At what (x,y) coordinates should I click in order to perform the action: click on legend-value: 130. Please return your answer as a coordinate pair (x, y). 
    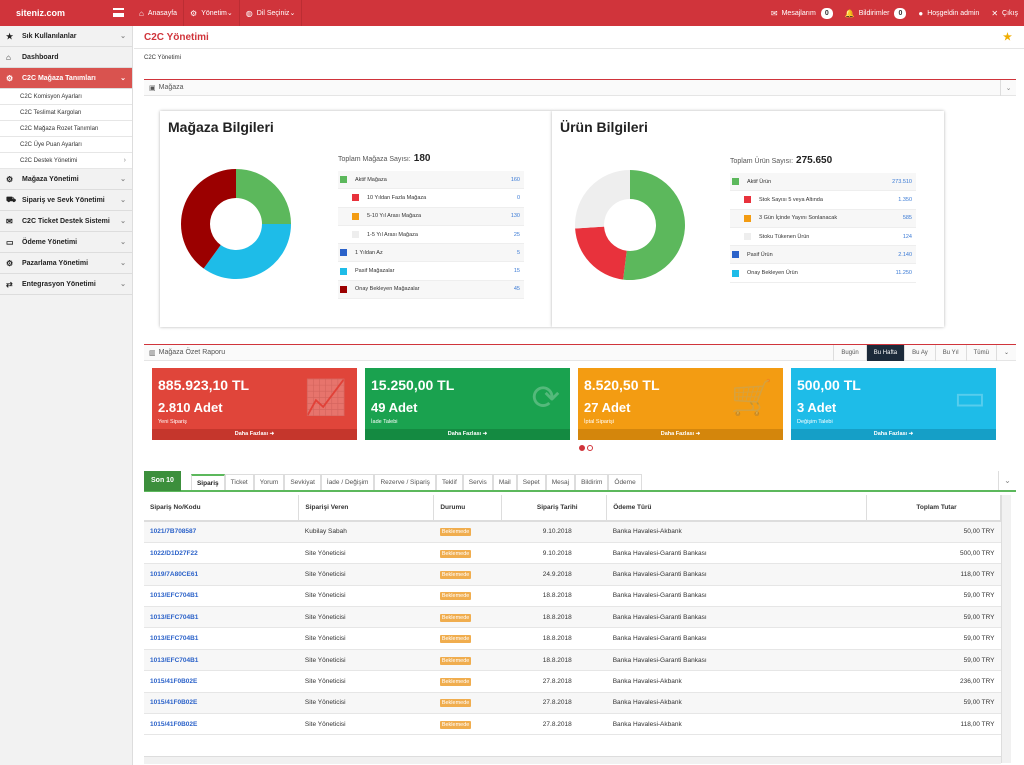
    Looking at the image, I should click on (515, 216).